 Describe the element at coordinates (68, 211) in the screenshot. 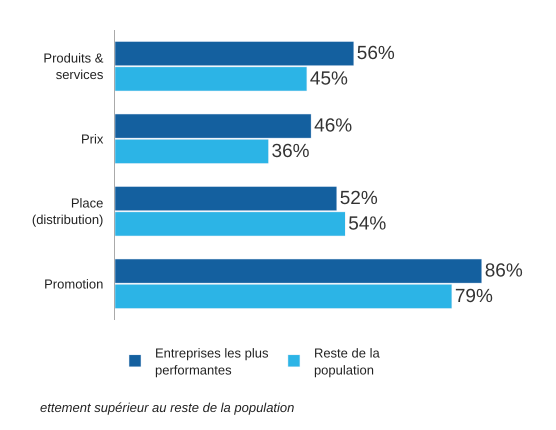

I see `y-tick-label: Place (distribution)` at that location.